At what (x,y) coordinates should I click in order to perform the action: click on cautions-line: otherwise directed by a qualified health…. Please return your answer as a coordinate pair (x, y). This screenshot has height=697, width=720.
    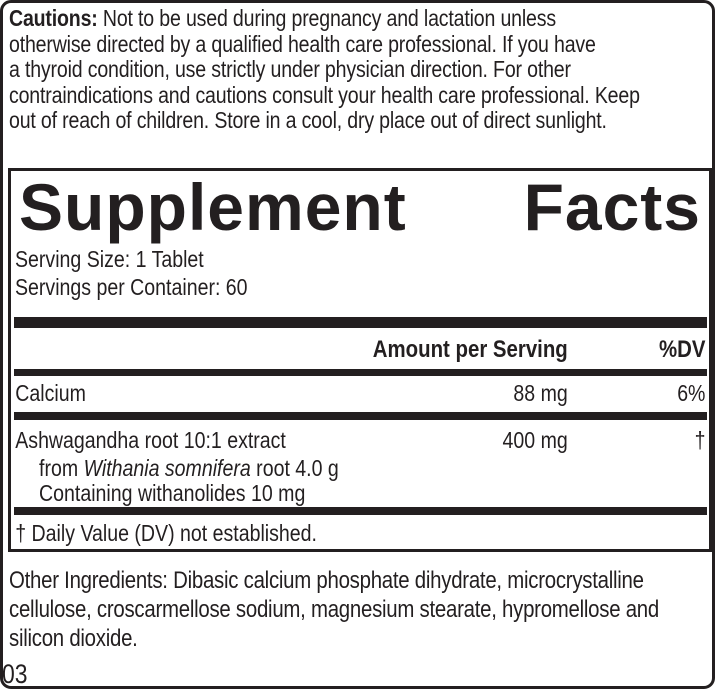
    Looking at the image, I should click on (302, 43).